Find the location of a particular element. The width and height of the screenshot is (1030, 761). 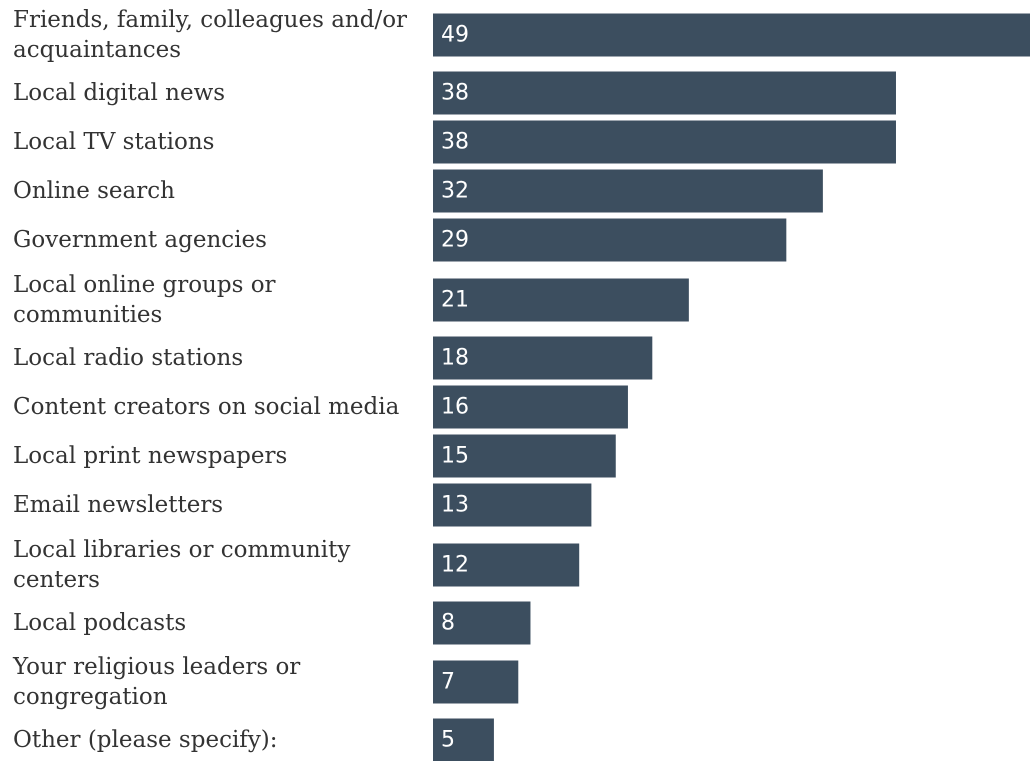

bar-value-label: 5 is located at coordinates (448, 740).